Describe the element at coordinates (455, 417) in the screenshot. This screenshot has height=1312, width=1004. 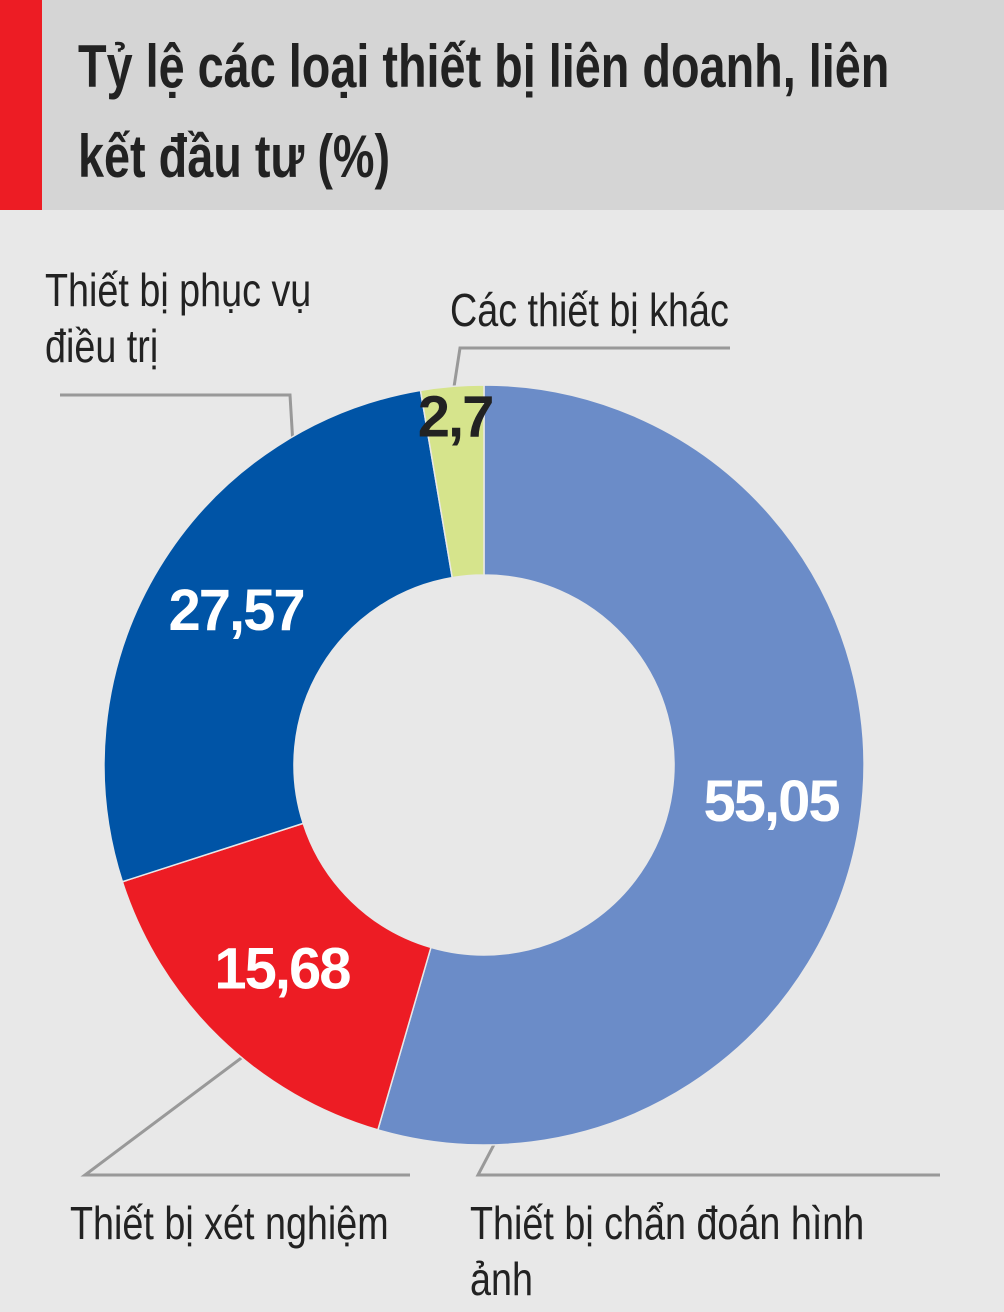
I see `value-label: 2,7` at that location.